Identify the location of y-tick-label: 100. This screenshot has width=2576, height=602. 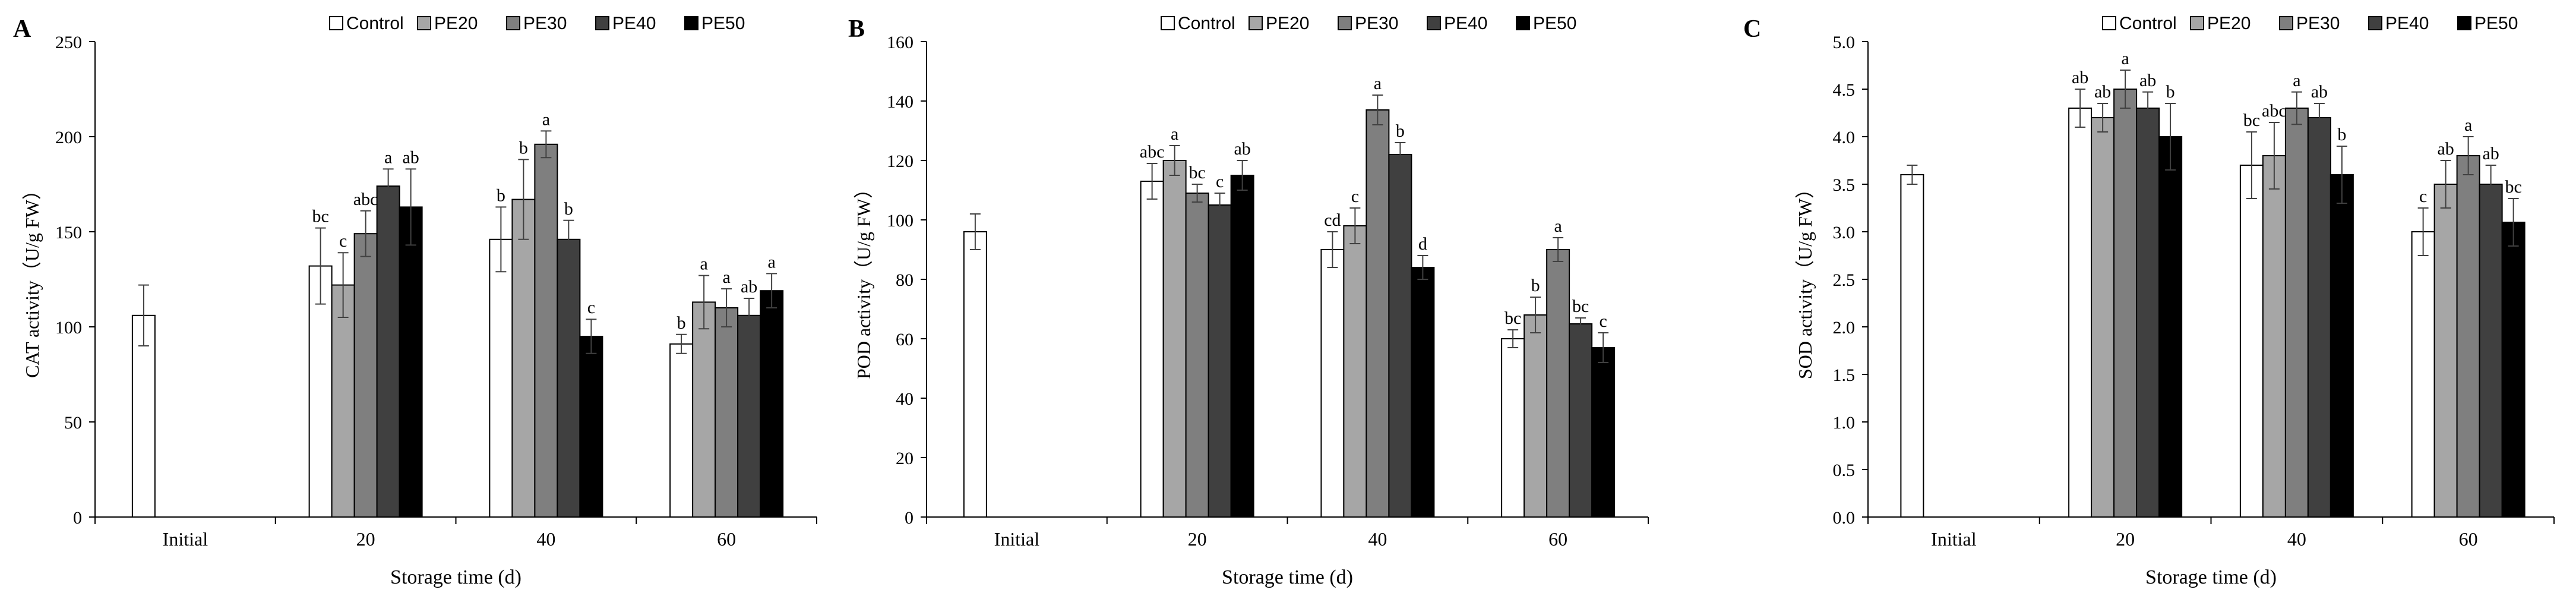
(68, 328).